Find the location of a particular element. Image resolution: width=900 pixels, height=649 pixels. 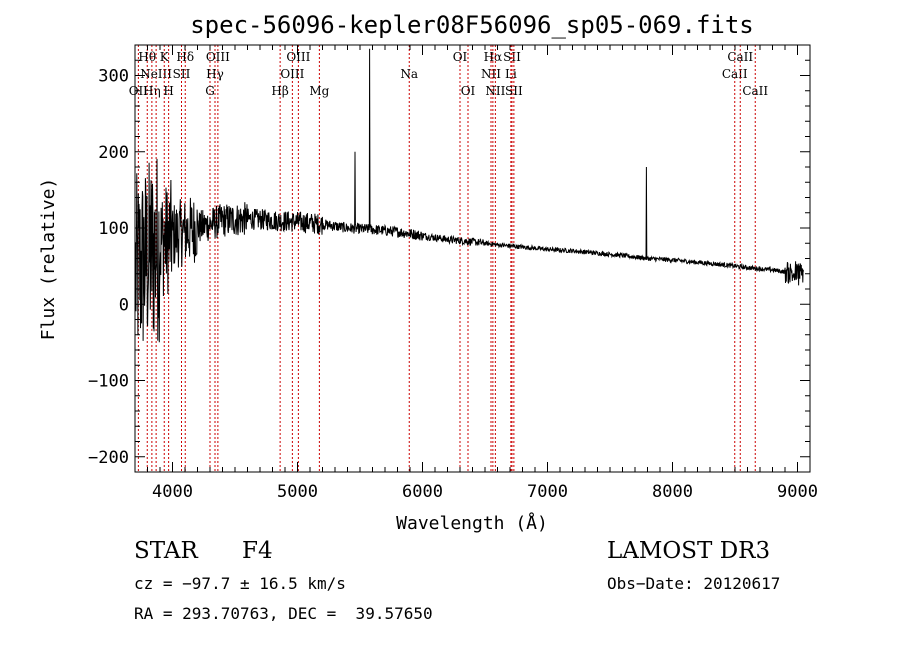

line-label: NeIII is located at coordinates (156, 74).